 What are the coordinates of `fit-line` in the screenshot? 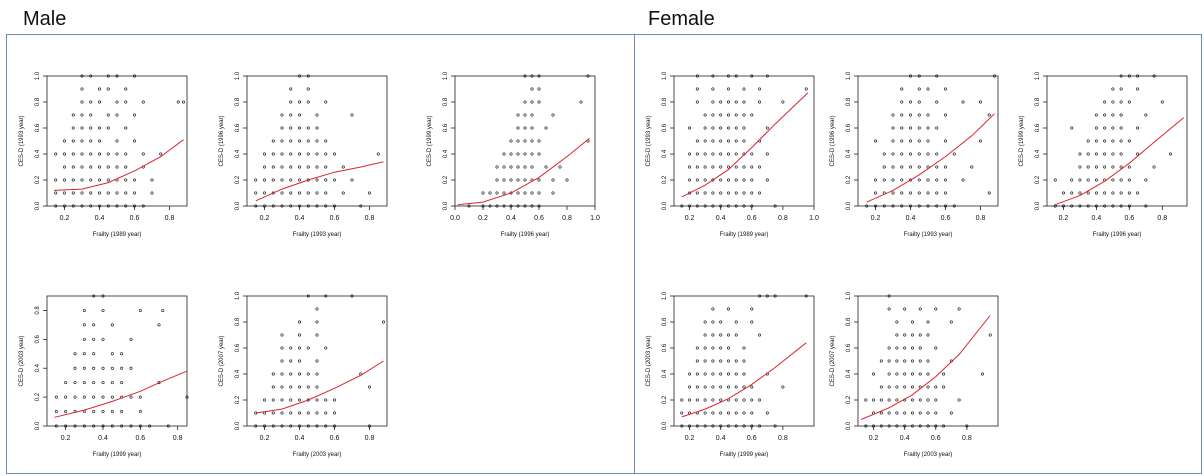 It's located at (121, 394).